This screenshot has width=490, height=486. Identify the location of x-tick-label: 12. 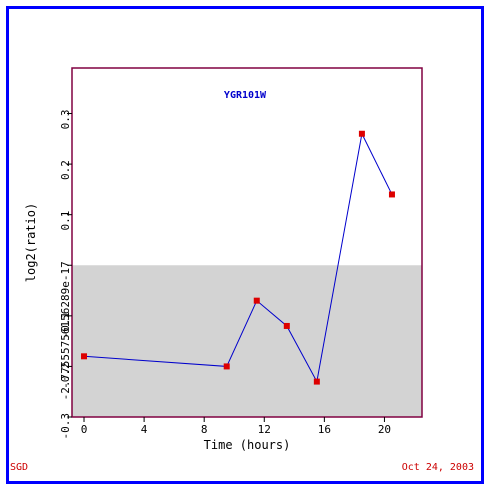
(264, 429).